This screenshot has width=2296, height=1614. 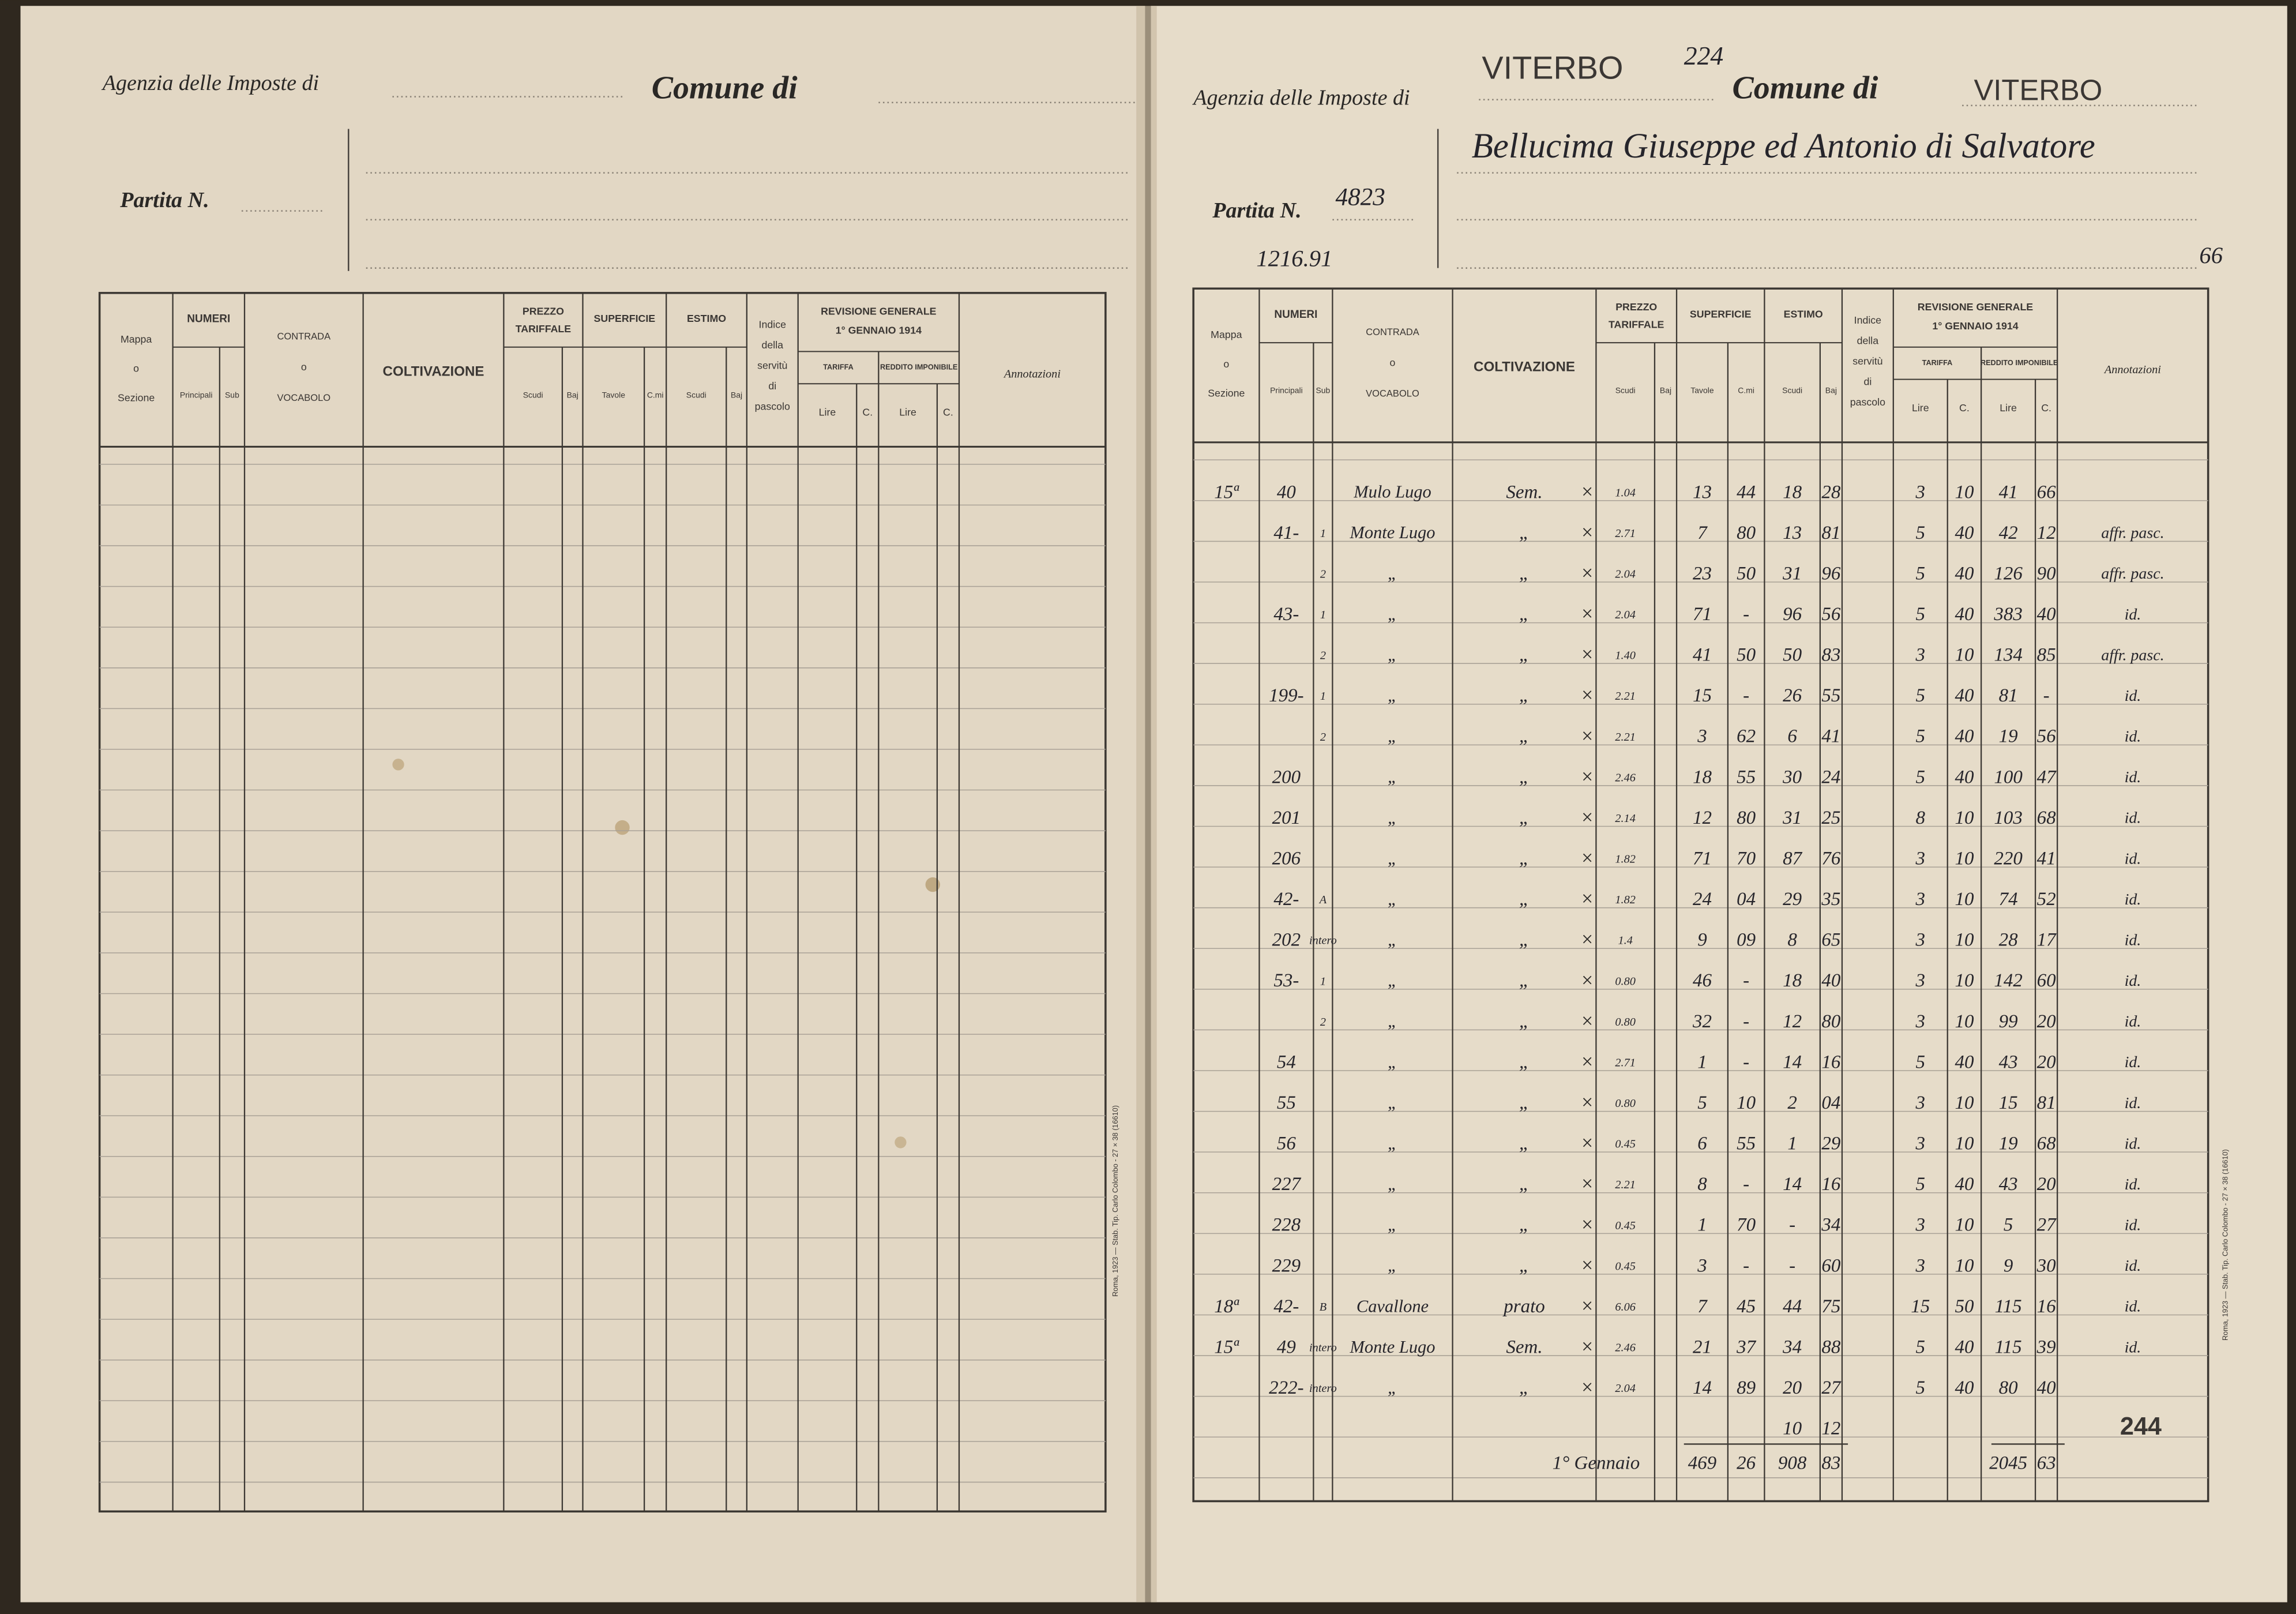 I want to click on cell-tav: 7, so click(x=1702, y=533).